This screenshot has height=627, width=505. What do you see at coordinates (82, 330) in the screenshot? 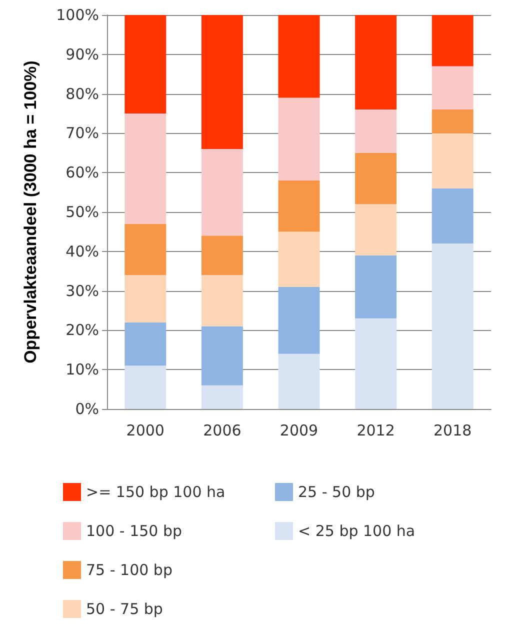
I see `y-tick-label: 20%` at bounding box center [82, 330].